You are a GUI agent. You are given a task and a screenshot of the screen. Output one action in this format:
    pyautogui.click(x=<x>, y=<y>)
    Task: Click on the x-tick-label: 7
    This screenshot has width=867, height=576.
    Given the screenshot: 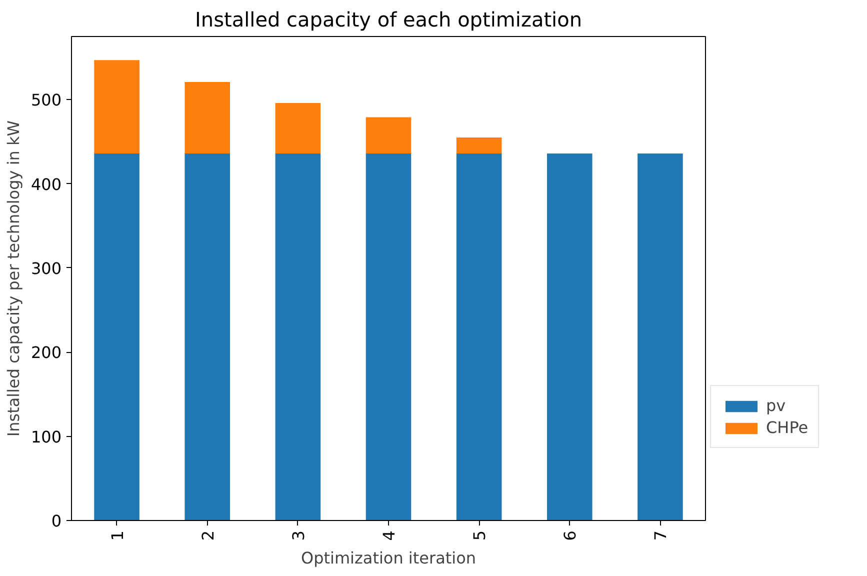 What is the action you would take?
    pyautogui.click(x=660, y=535)
    